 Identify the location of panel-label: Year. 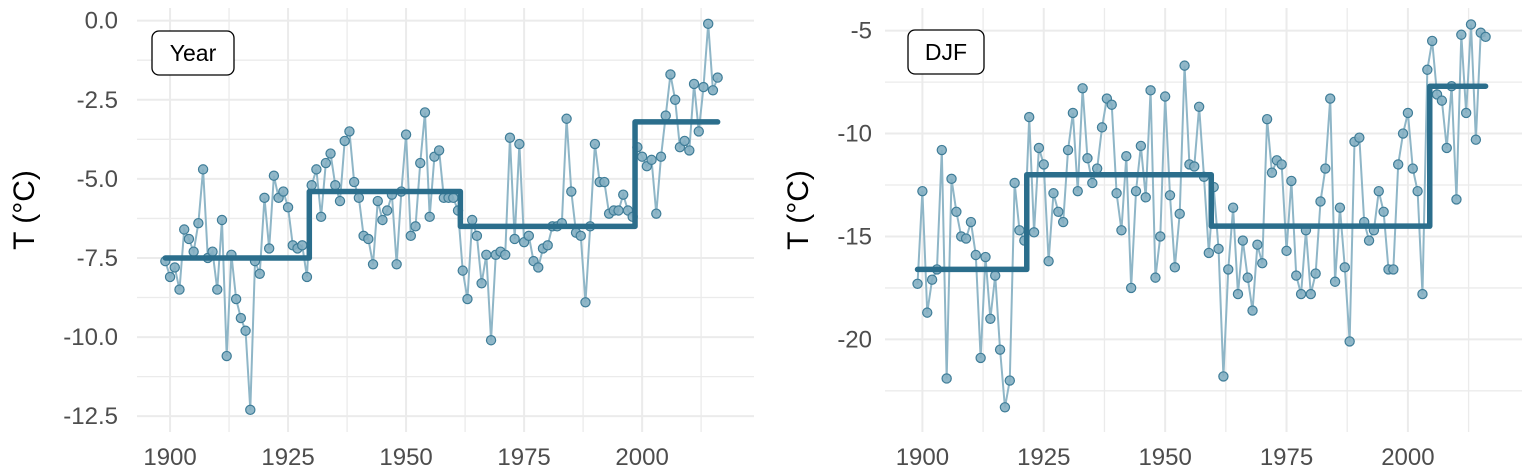
(193, 53).